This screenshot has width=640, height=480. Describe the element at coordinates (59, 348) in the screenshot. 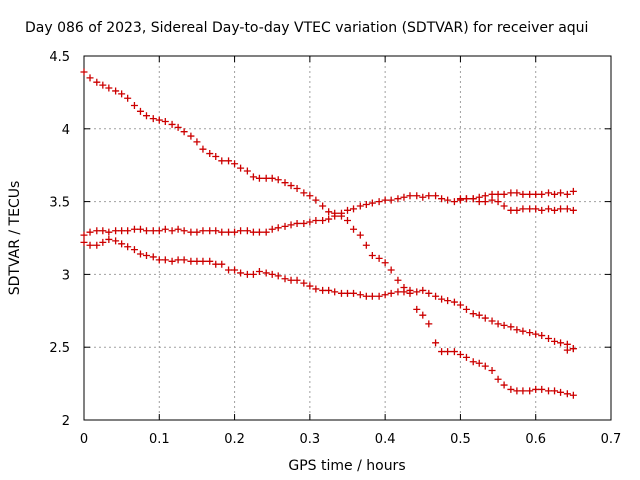

I see `y-tick-label: 2.5` at that location.